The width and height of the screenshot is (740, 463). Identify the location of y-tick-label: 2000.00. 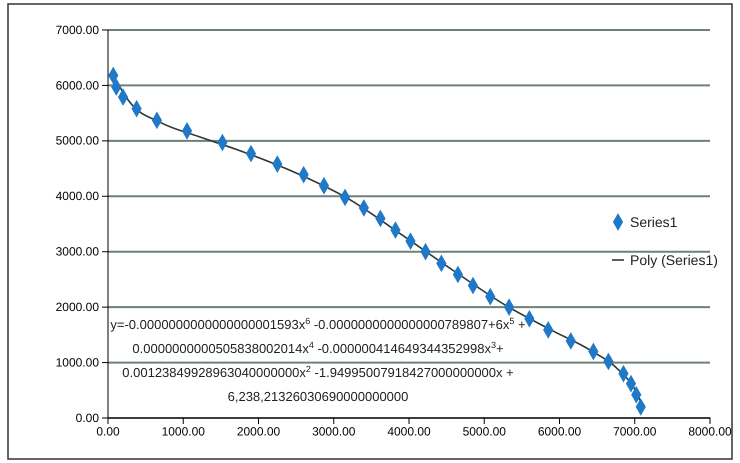
(78, 307).